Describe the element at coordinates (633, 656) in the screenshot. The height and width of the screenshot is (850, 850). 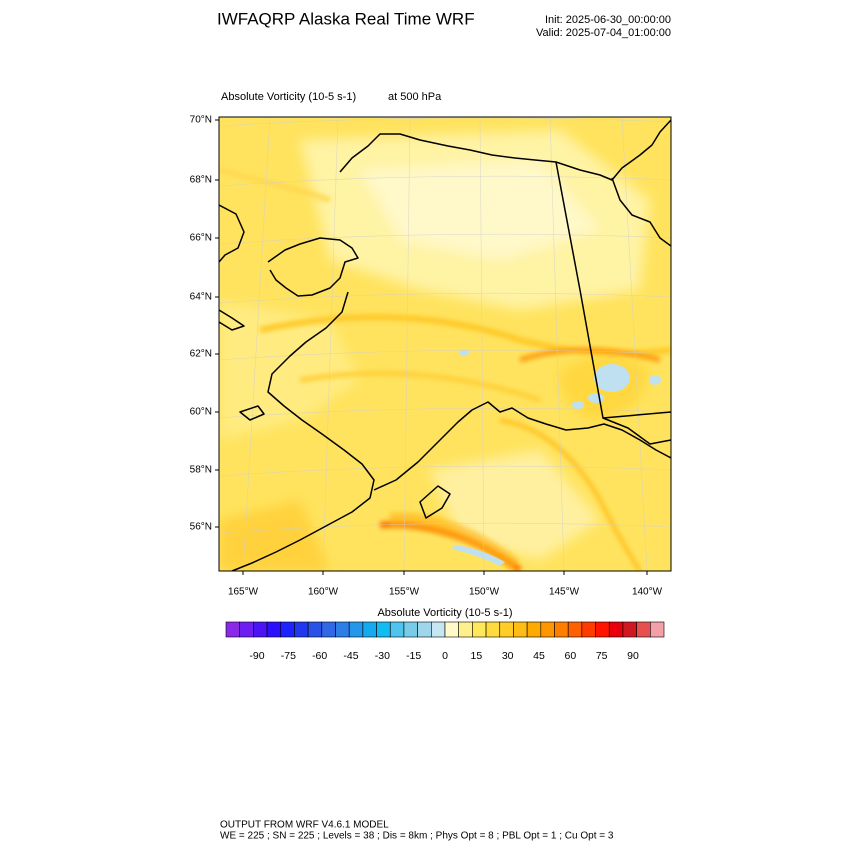
I see `colorbar-tick-label: 90` at that location.